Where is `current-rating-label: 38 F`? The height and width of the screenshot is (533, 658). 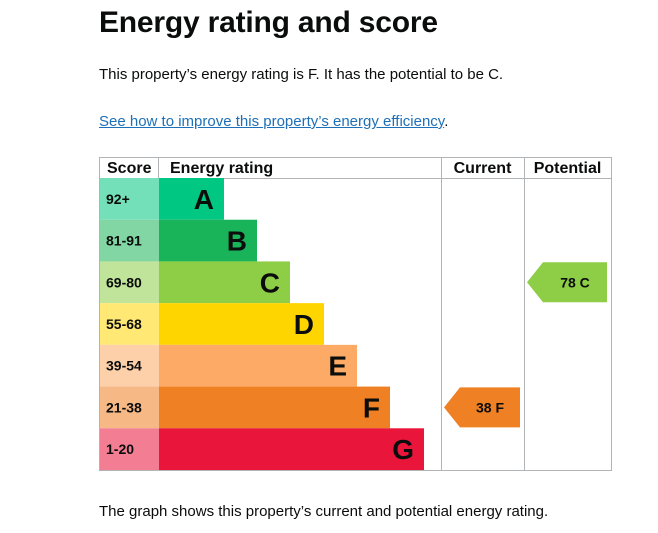
current-rating-label: 38 F is located at coordinates (490, 407).